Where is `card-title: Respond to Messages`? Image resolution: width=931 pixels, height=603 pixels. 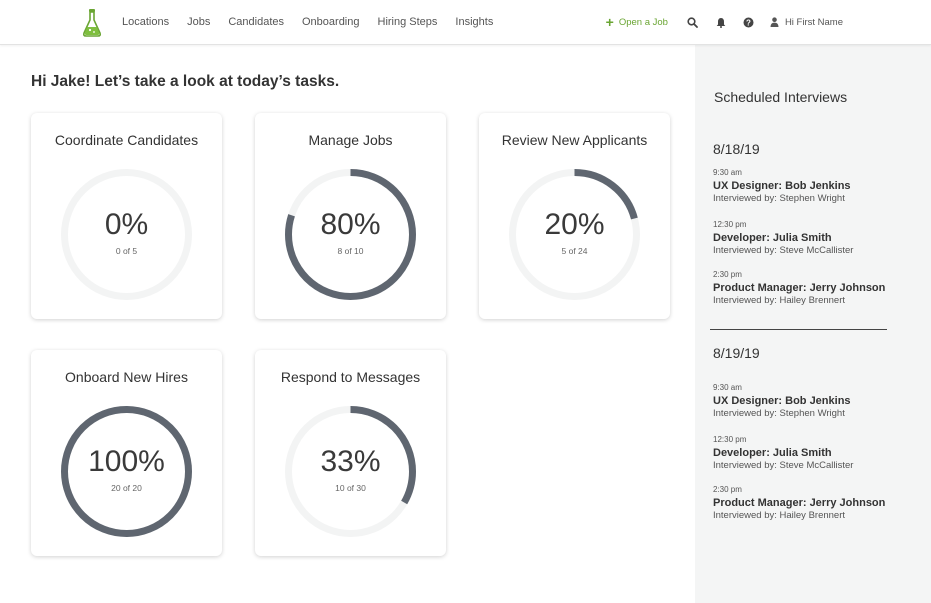 card-title: Respond to Messages is located at coordinates (350, 377).